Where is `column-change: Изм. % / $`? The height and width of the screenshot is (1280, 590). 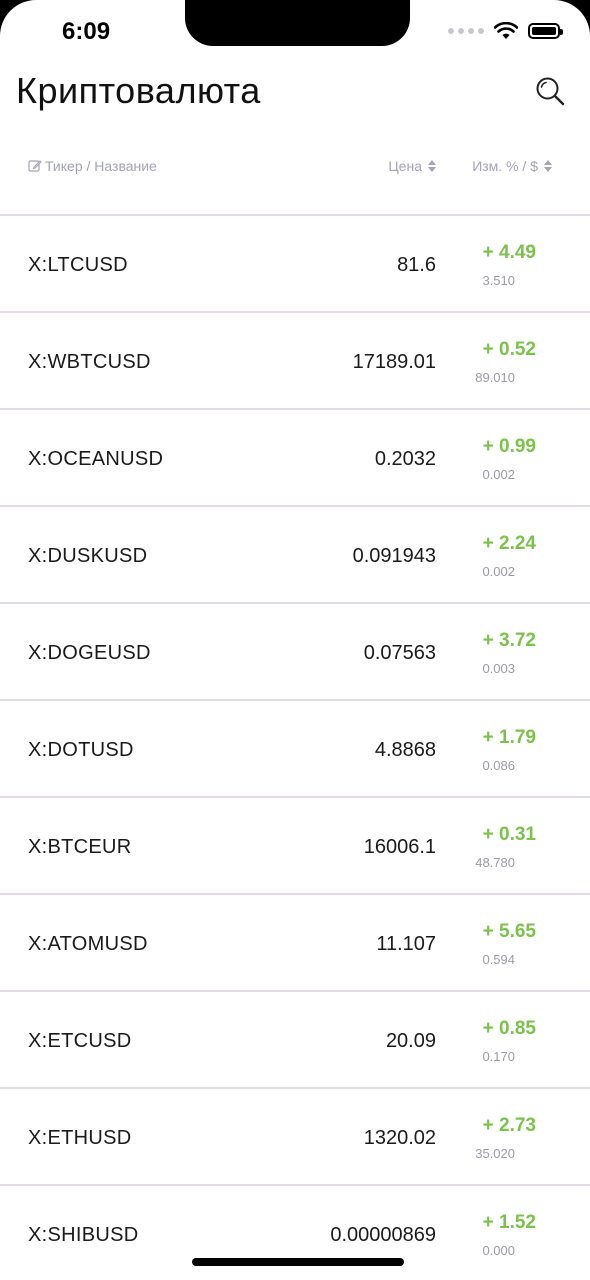
column-change: Изм. % / $ is located at coordinates (512, 166).